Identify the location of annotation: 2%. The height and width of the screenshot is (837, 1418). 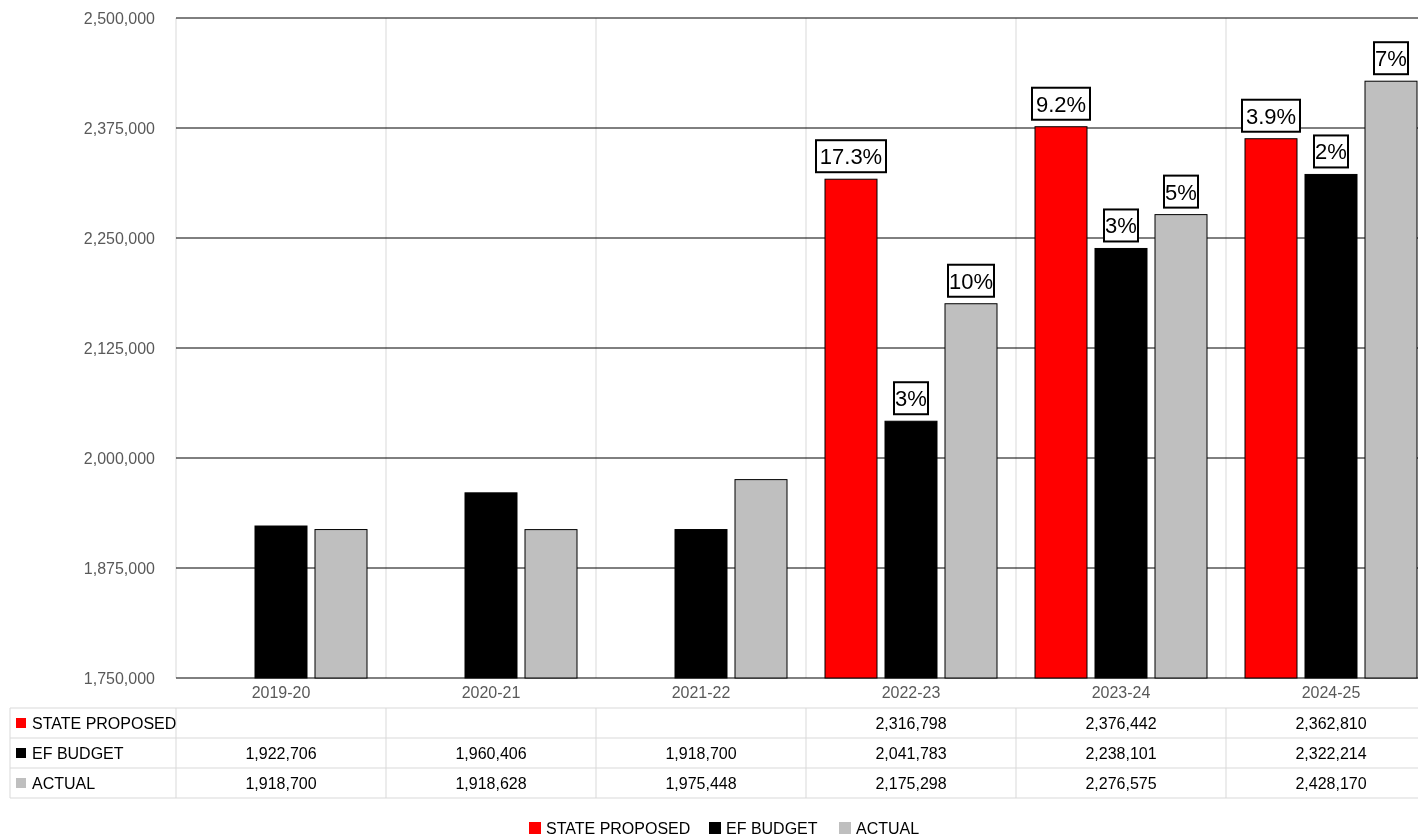
(1331, 152).